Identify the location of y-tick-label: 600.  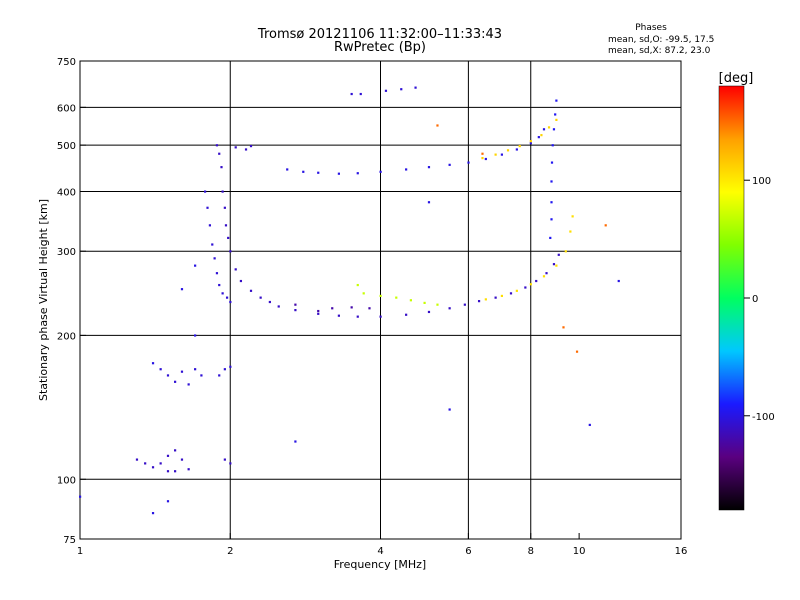
(66, 108).